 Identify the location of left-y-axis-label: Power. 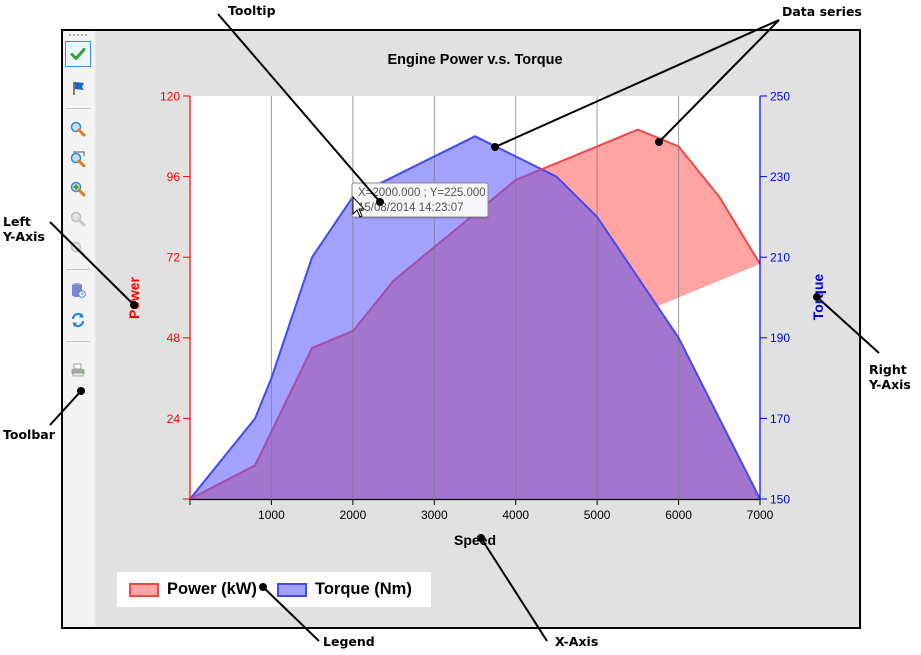
(134, 297).